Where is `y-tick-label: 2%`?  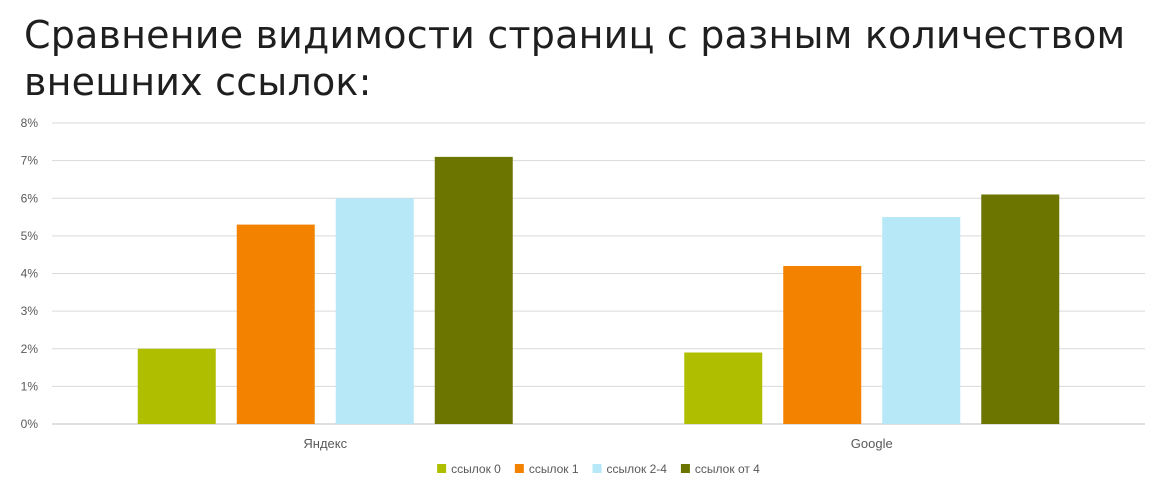
y-tick-label: 2% is located at coordinates (30, 349).